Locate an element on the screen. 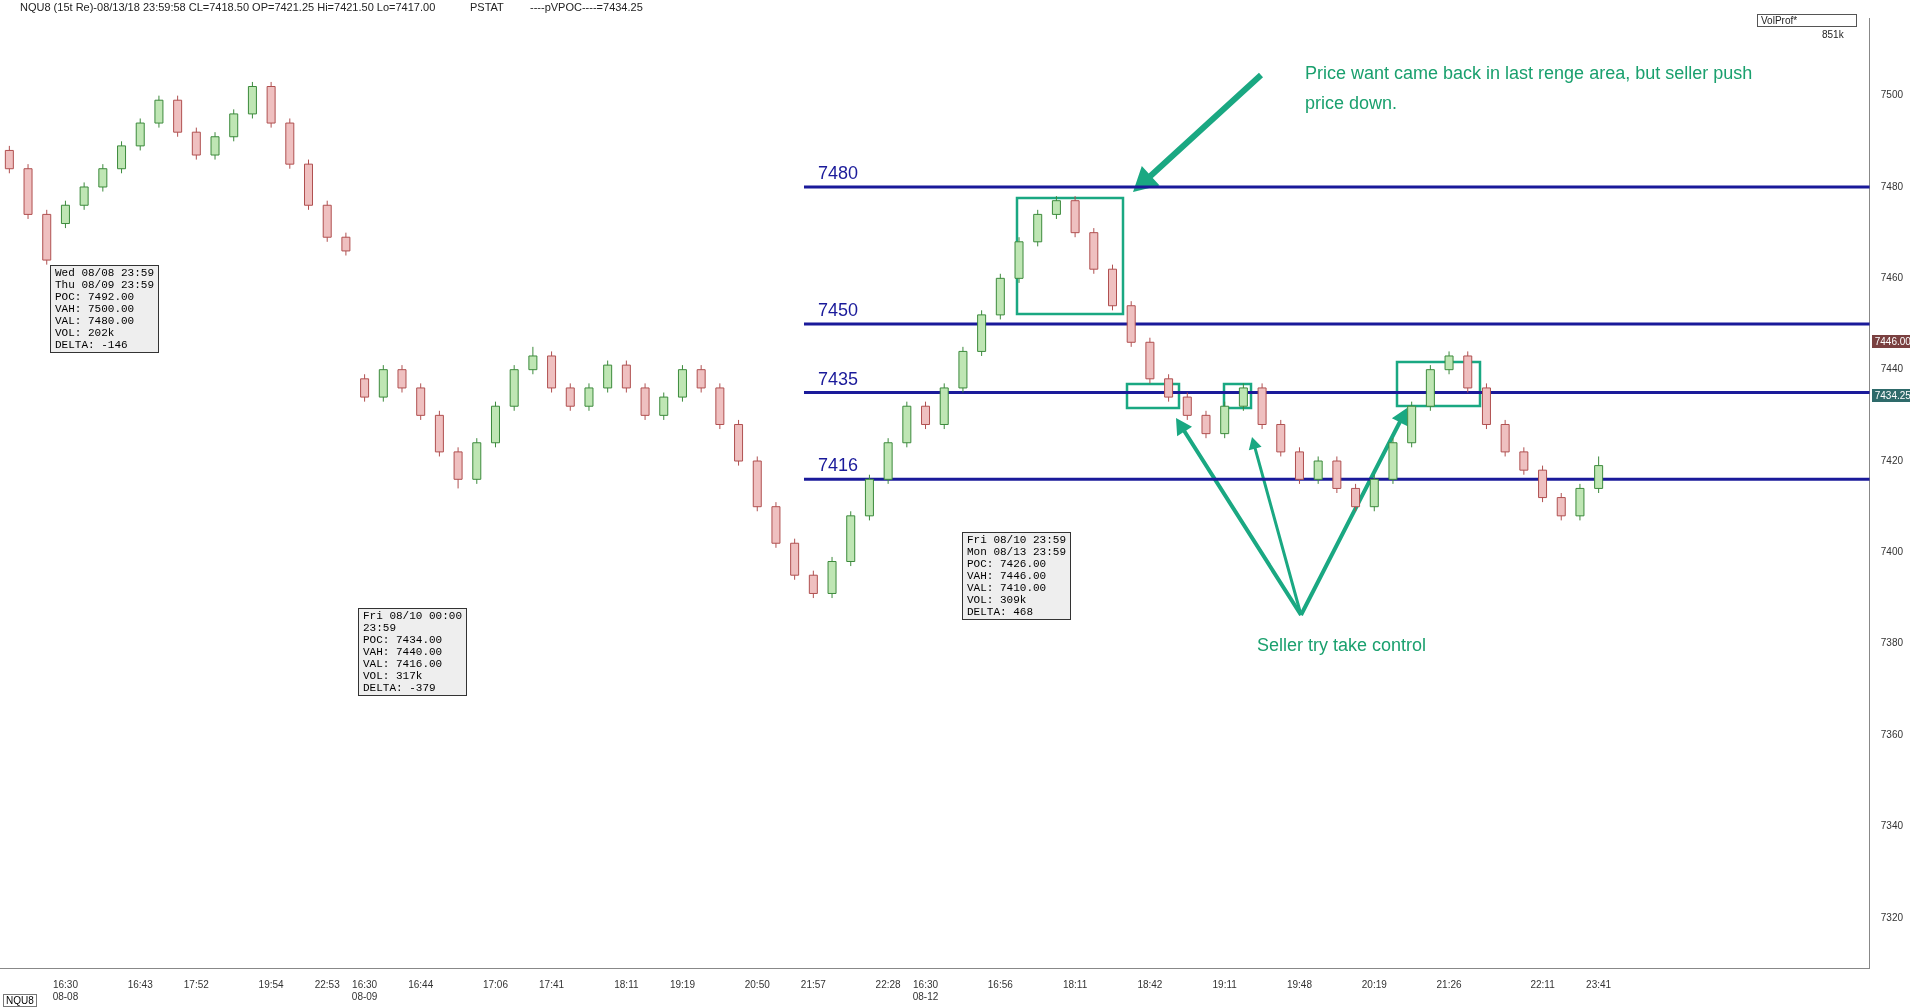 The width and height of the screenshot is (1910, 1008). x-tick-label: 16:30 08-09 is located at coordinates (364, 990).